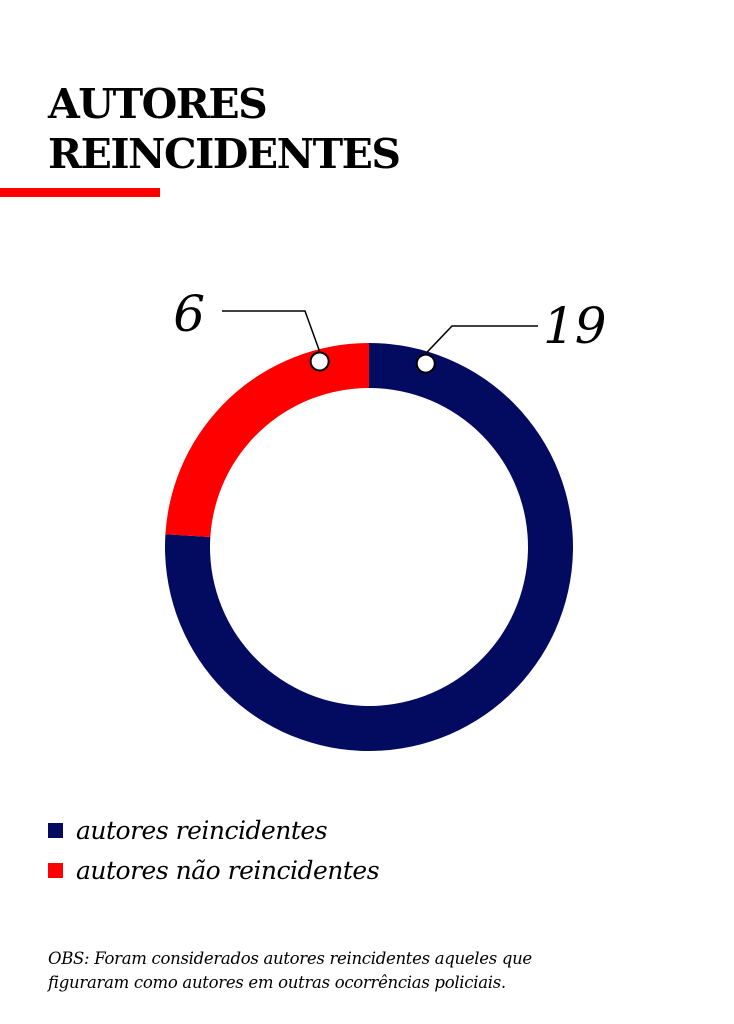  Describe the element at coordinates (271, 331) in the screenshot. I see `callout-line-nao-reincidentes` at that location.